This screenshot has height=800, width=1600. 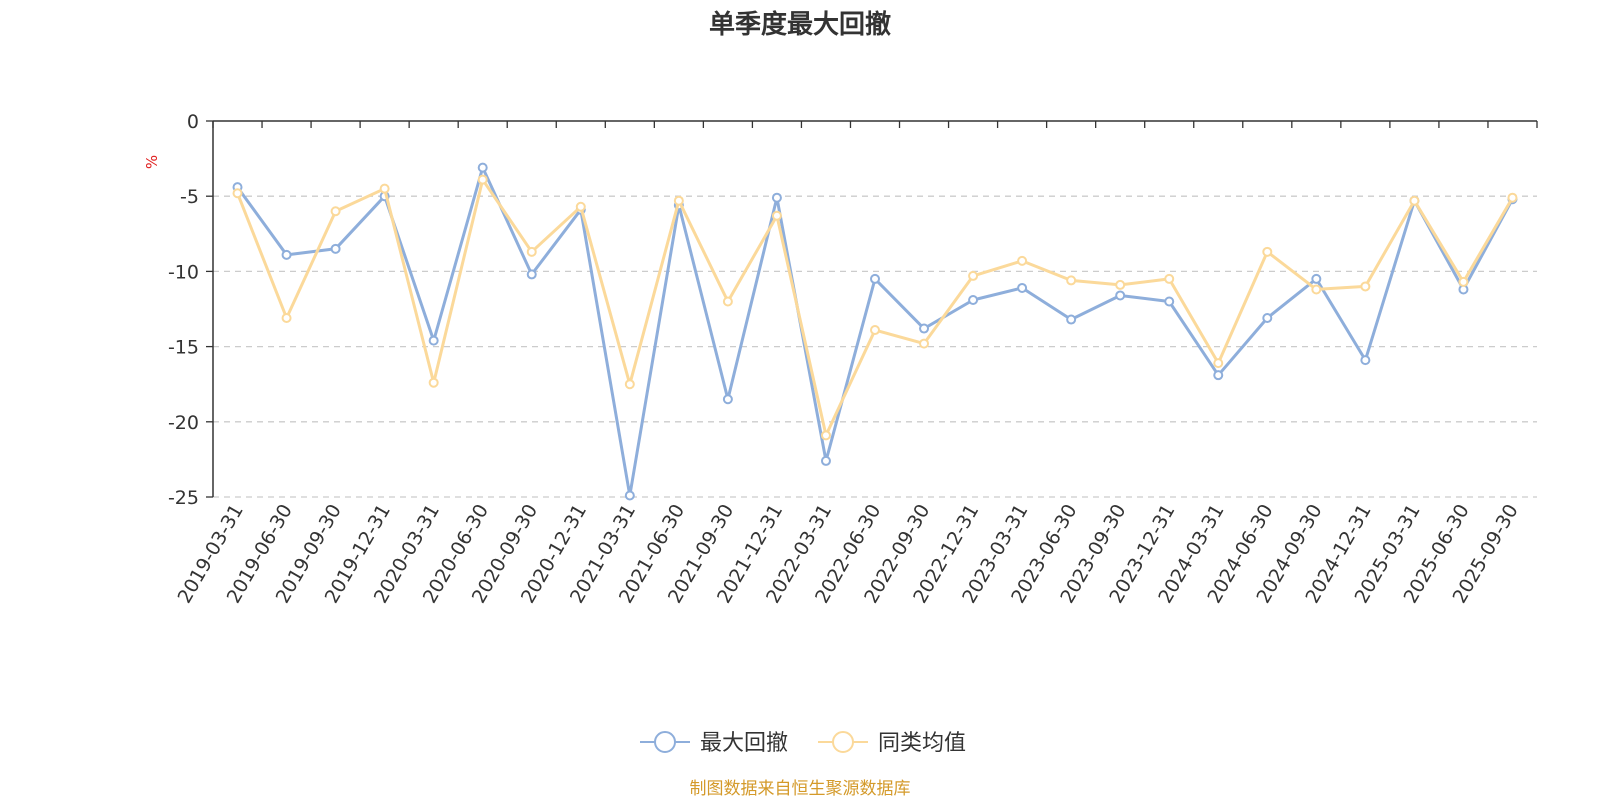 I want to click on y-axis-unit: %, so click(x=152, y=162).